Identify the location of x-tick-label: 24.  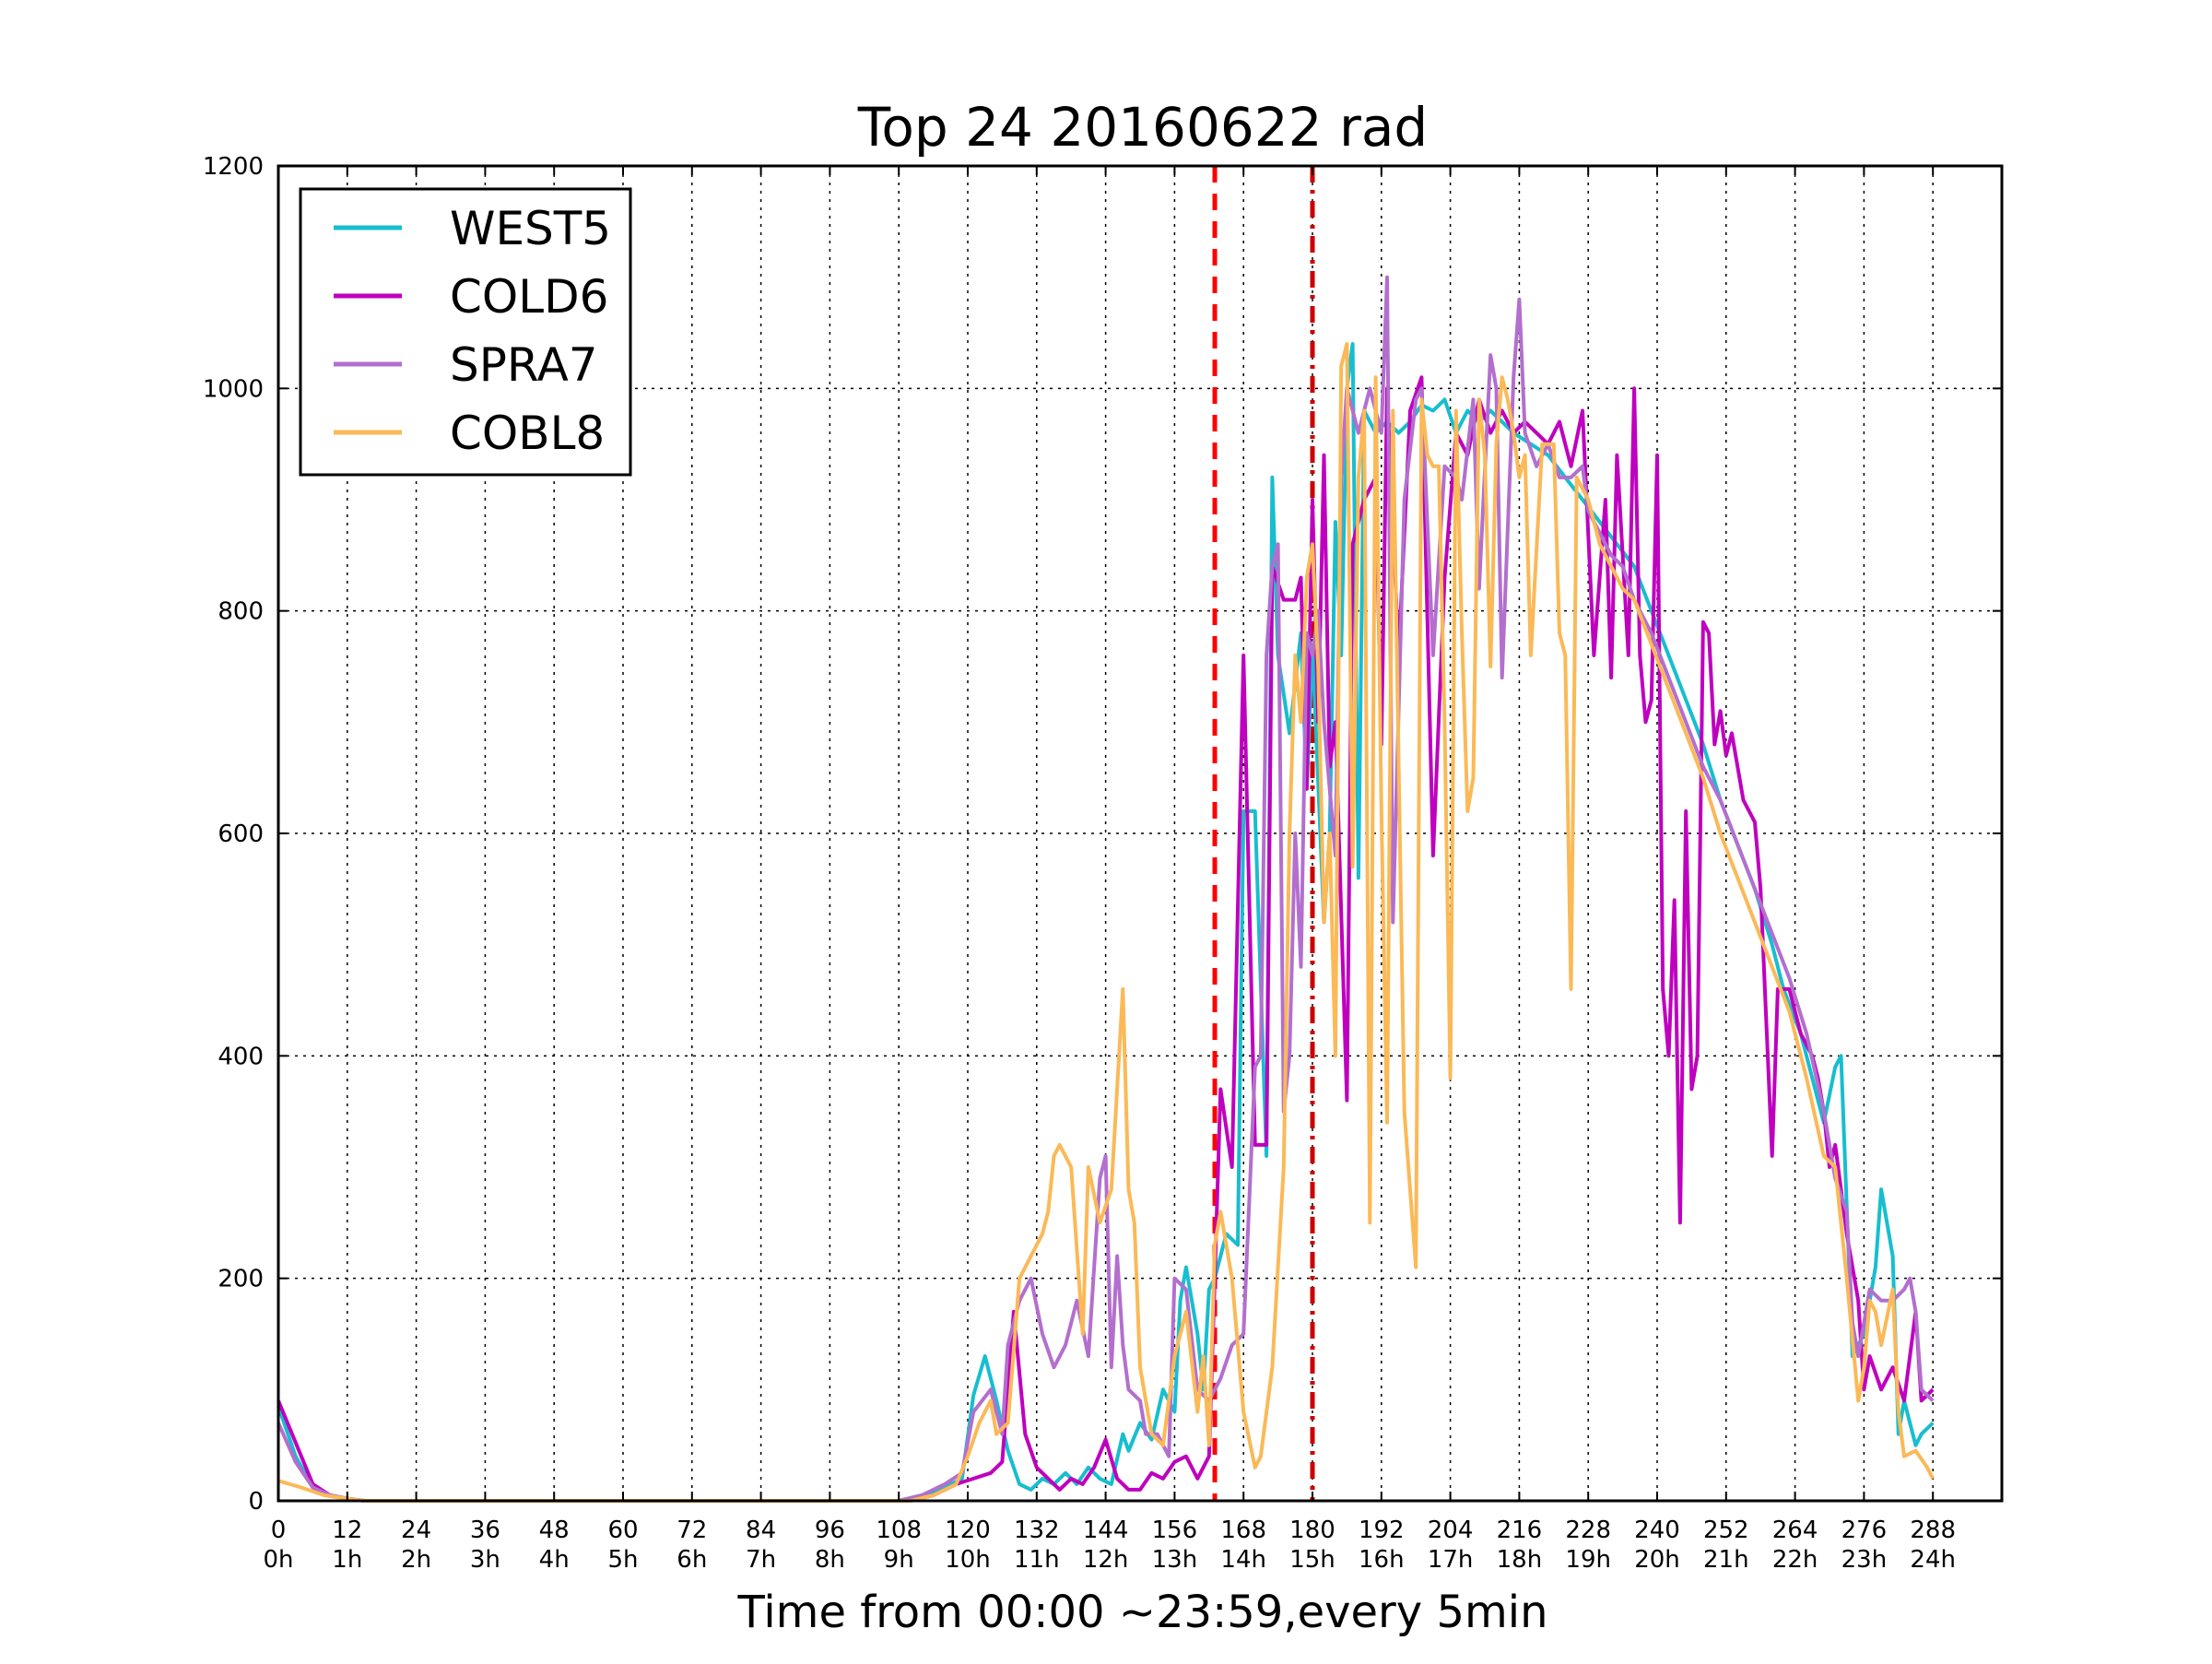
(416, 1530).